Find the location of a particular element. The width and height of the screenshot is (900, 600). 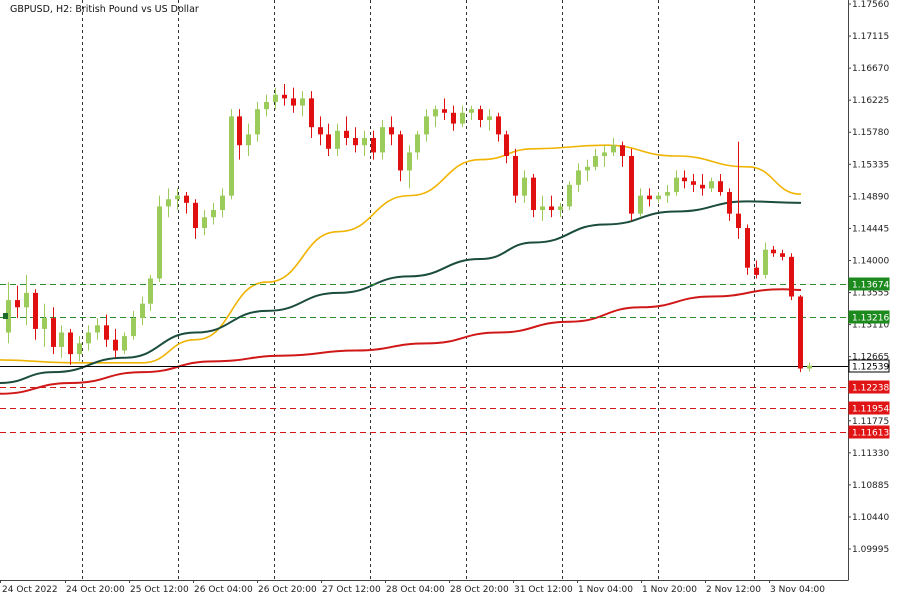

level-tag-label: 1.11954 is located at coordinates (870, 410).